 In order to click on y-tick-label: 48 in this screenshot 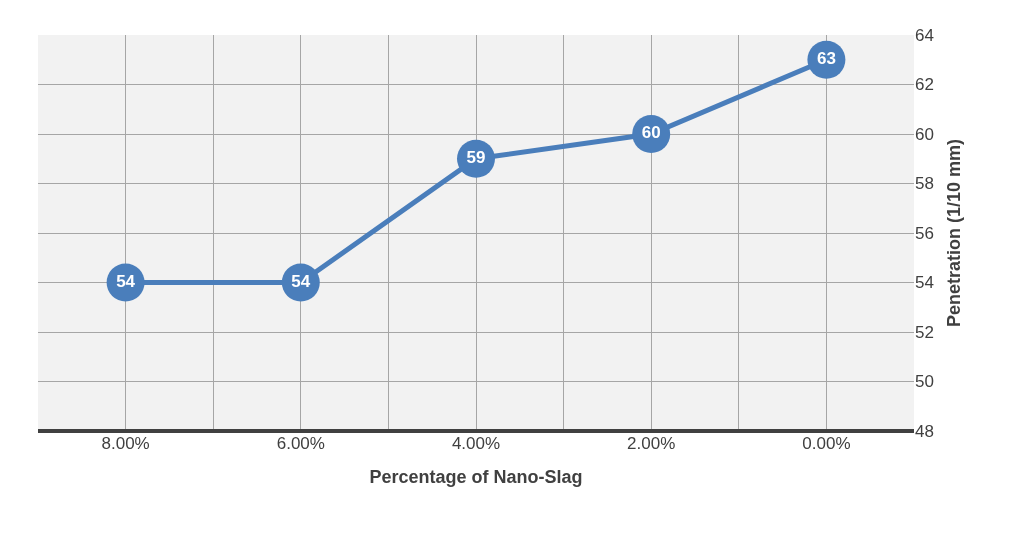, I will do `click(924, 431)`.